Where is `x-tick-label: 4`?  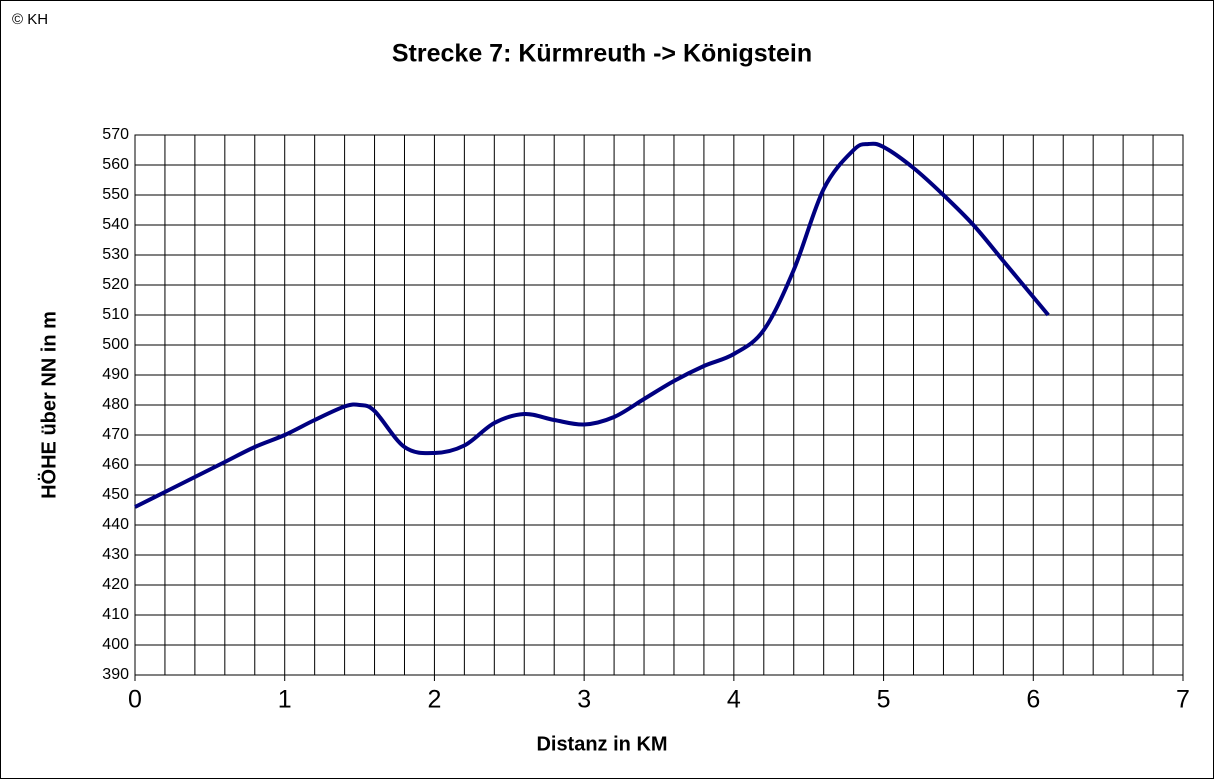 x-tick-label: 4 is located at coordinates (734, 700).